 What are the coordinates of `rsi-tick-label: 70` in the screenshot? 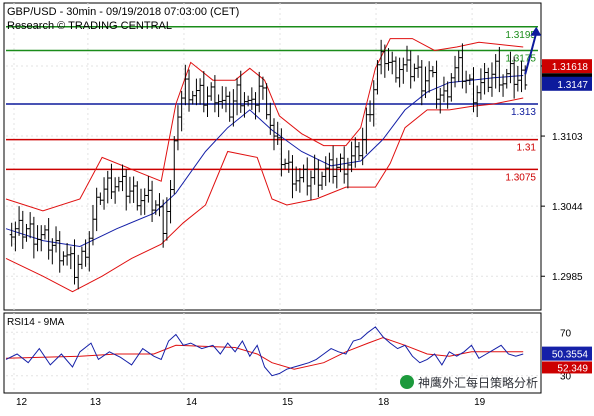 It's located at (566, 333).